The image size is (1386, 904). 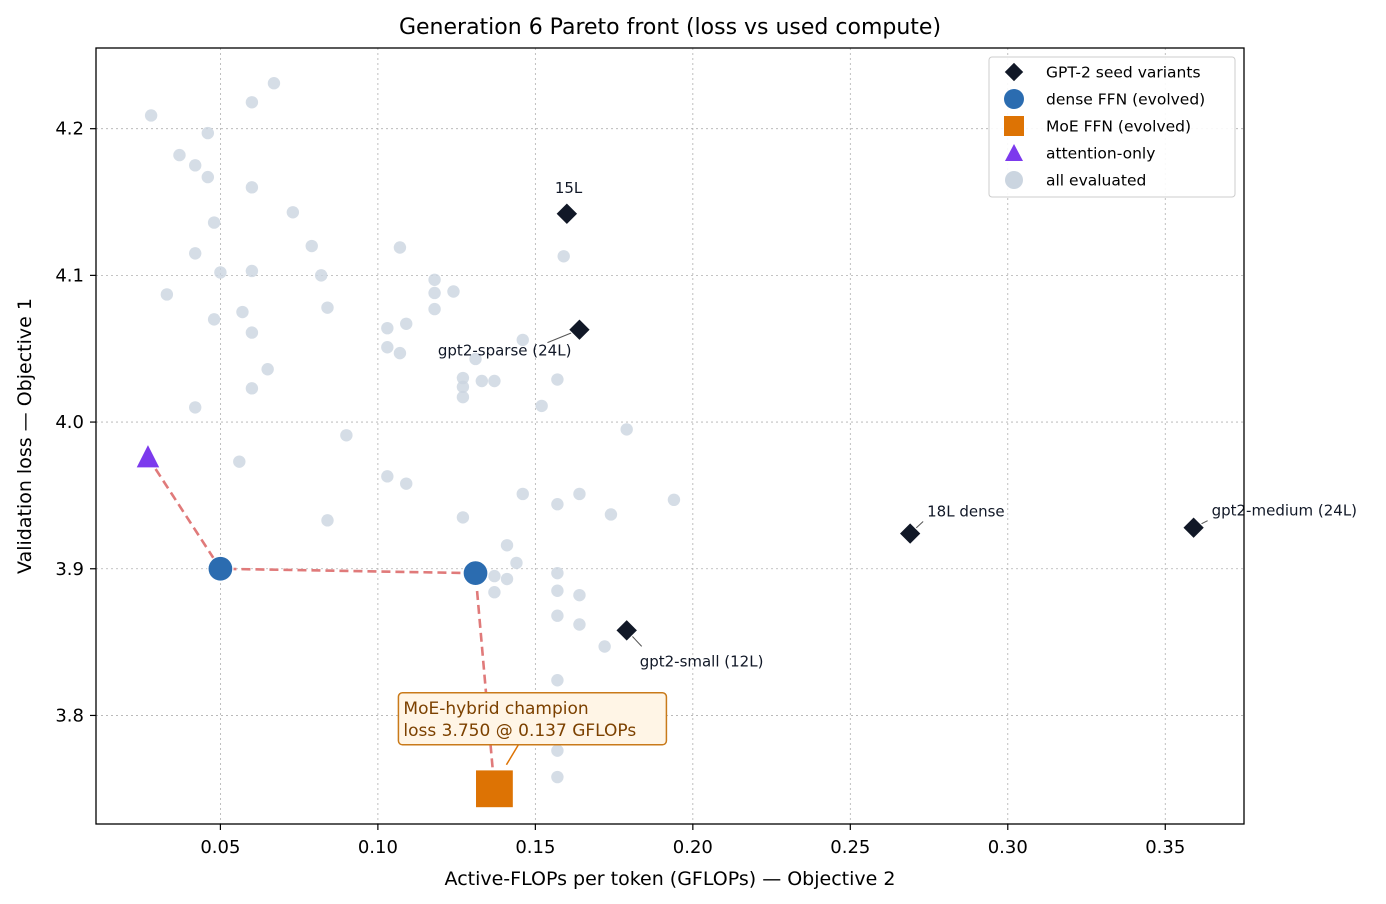 I want to click on y-axis-label: Validation loss — Objective 1, so click(x=25, y=436).